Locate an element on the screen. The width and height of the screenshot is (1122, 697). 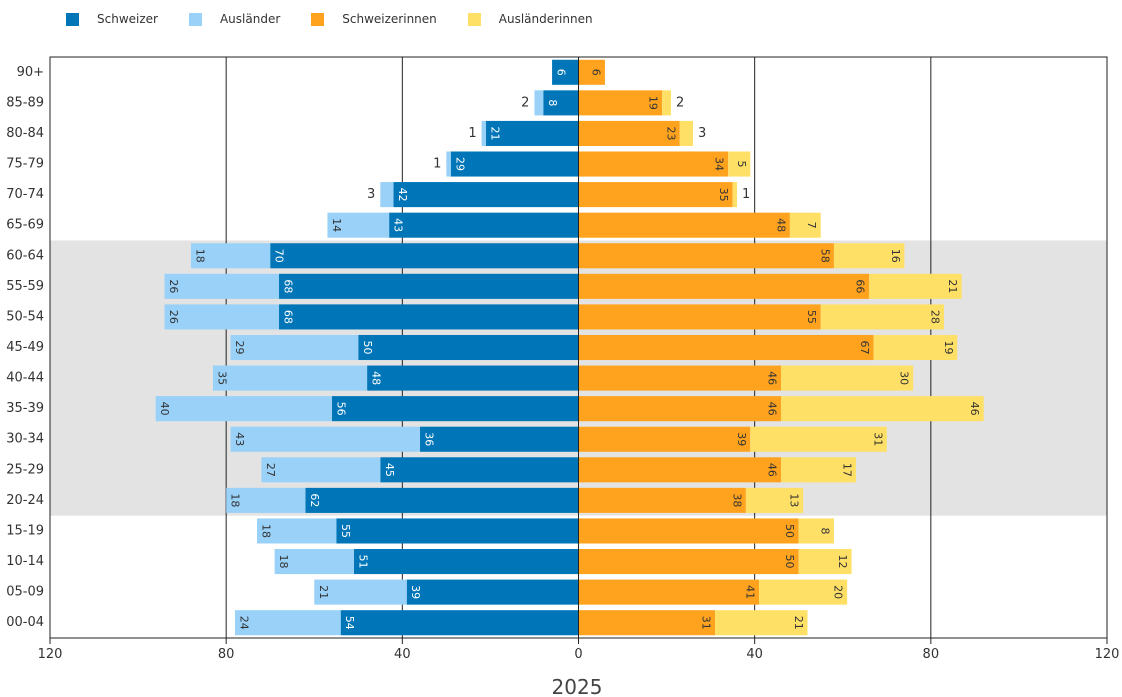
data-label-schweizerinnen: 6 is located at coordinates (595, 72).